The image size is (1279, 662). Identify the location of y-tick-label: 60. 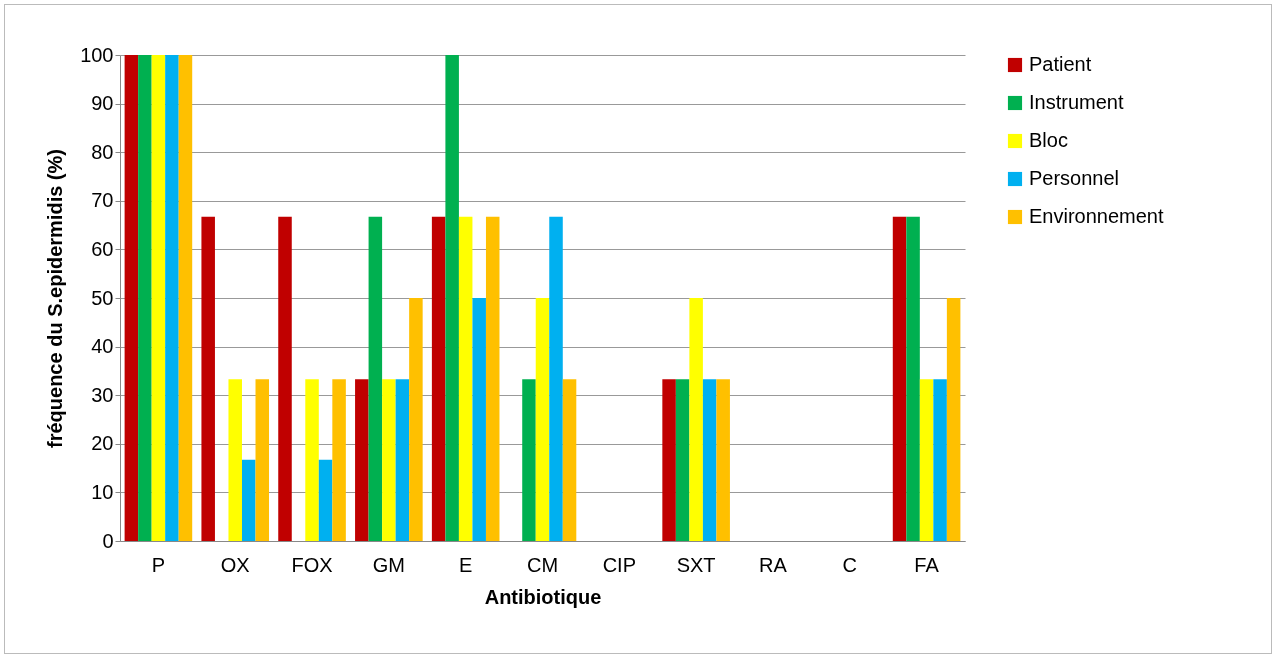
(102, 248).